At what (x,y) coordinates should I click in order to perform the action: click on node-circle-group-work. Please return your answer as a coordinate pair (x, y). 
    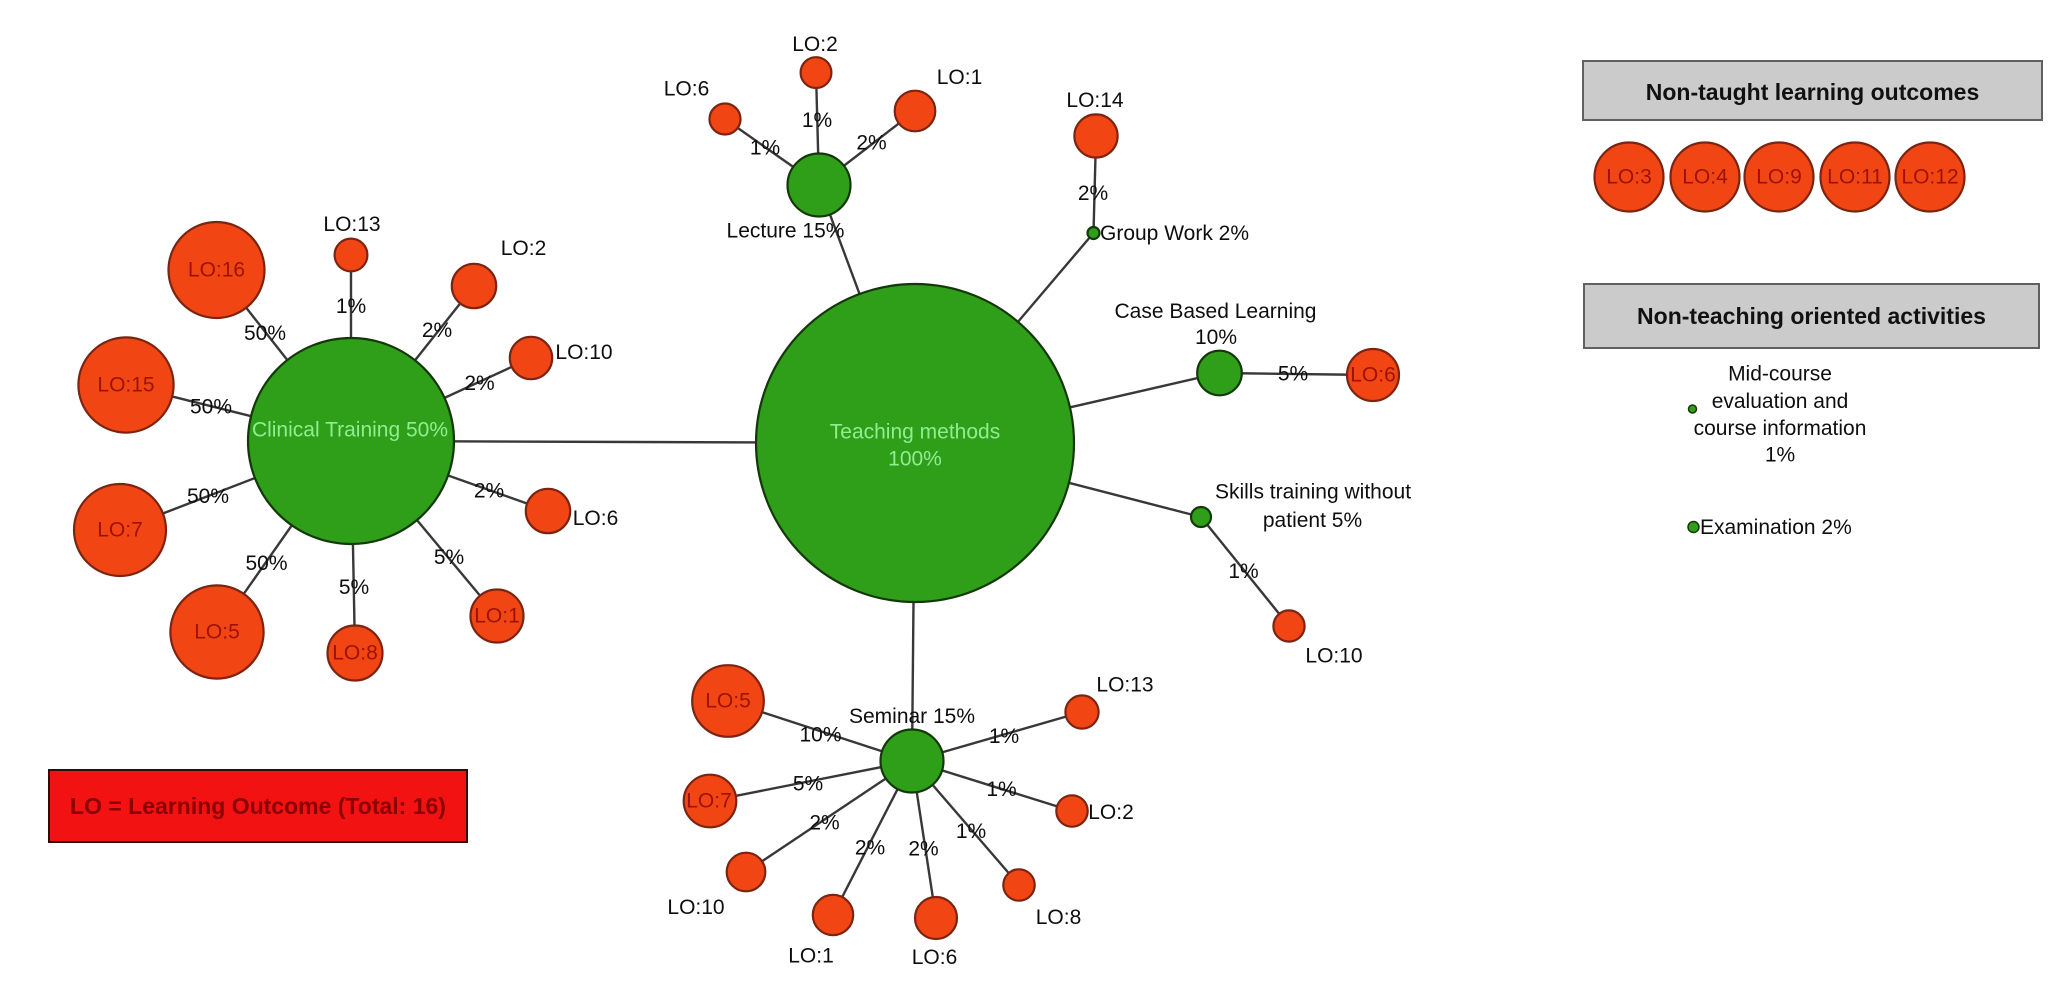
    Looking at the image, I should click on (1093, 233).